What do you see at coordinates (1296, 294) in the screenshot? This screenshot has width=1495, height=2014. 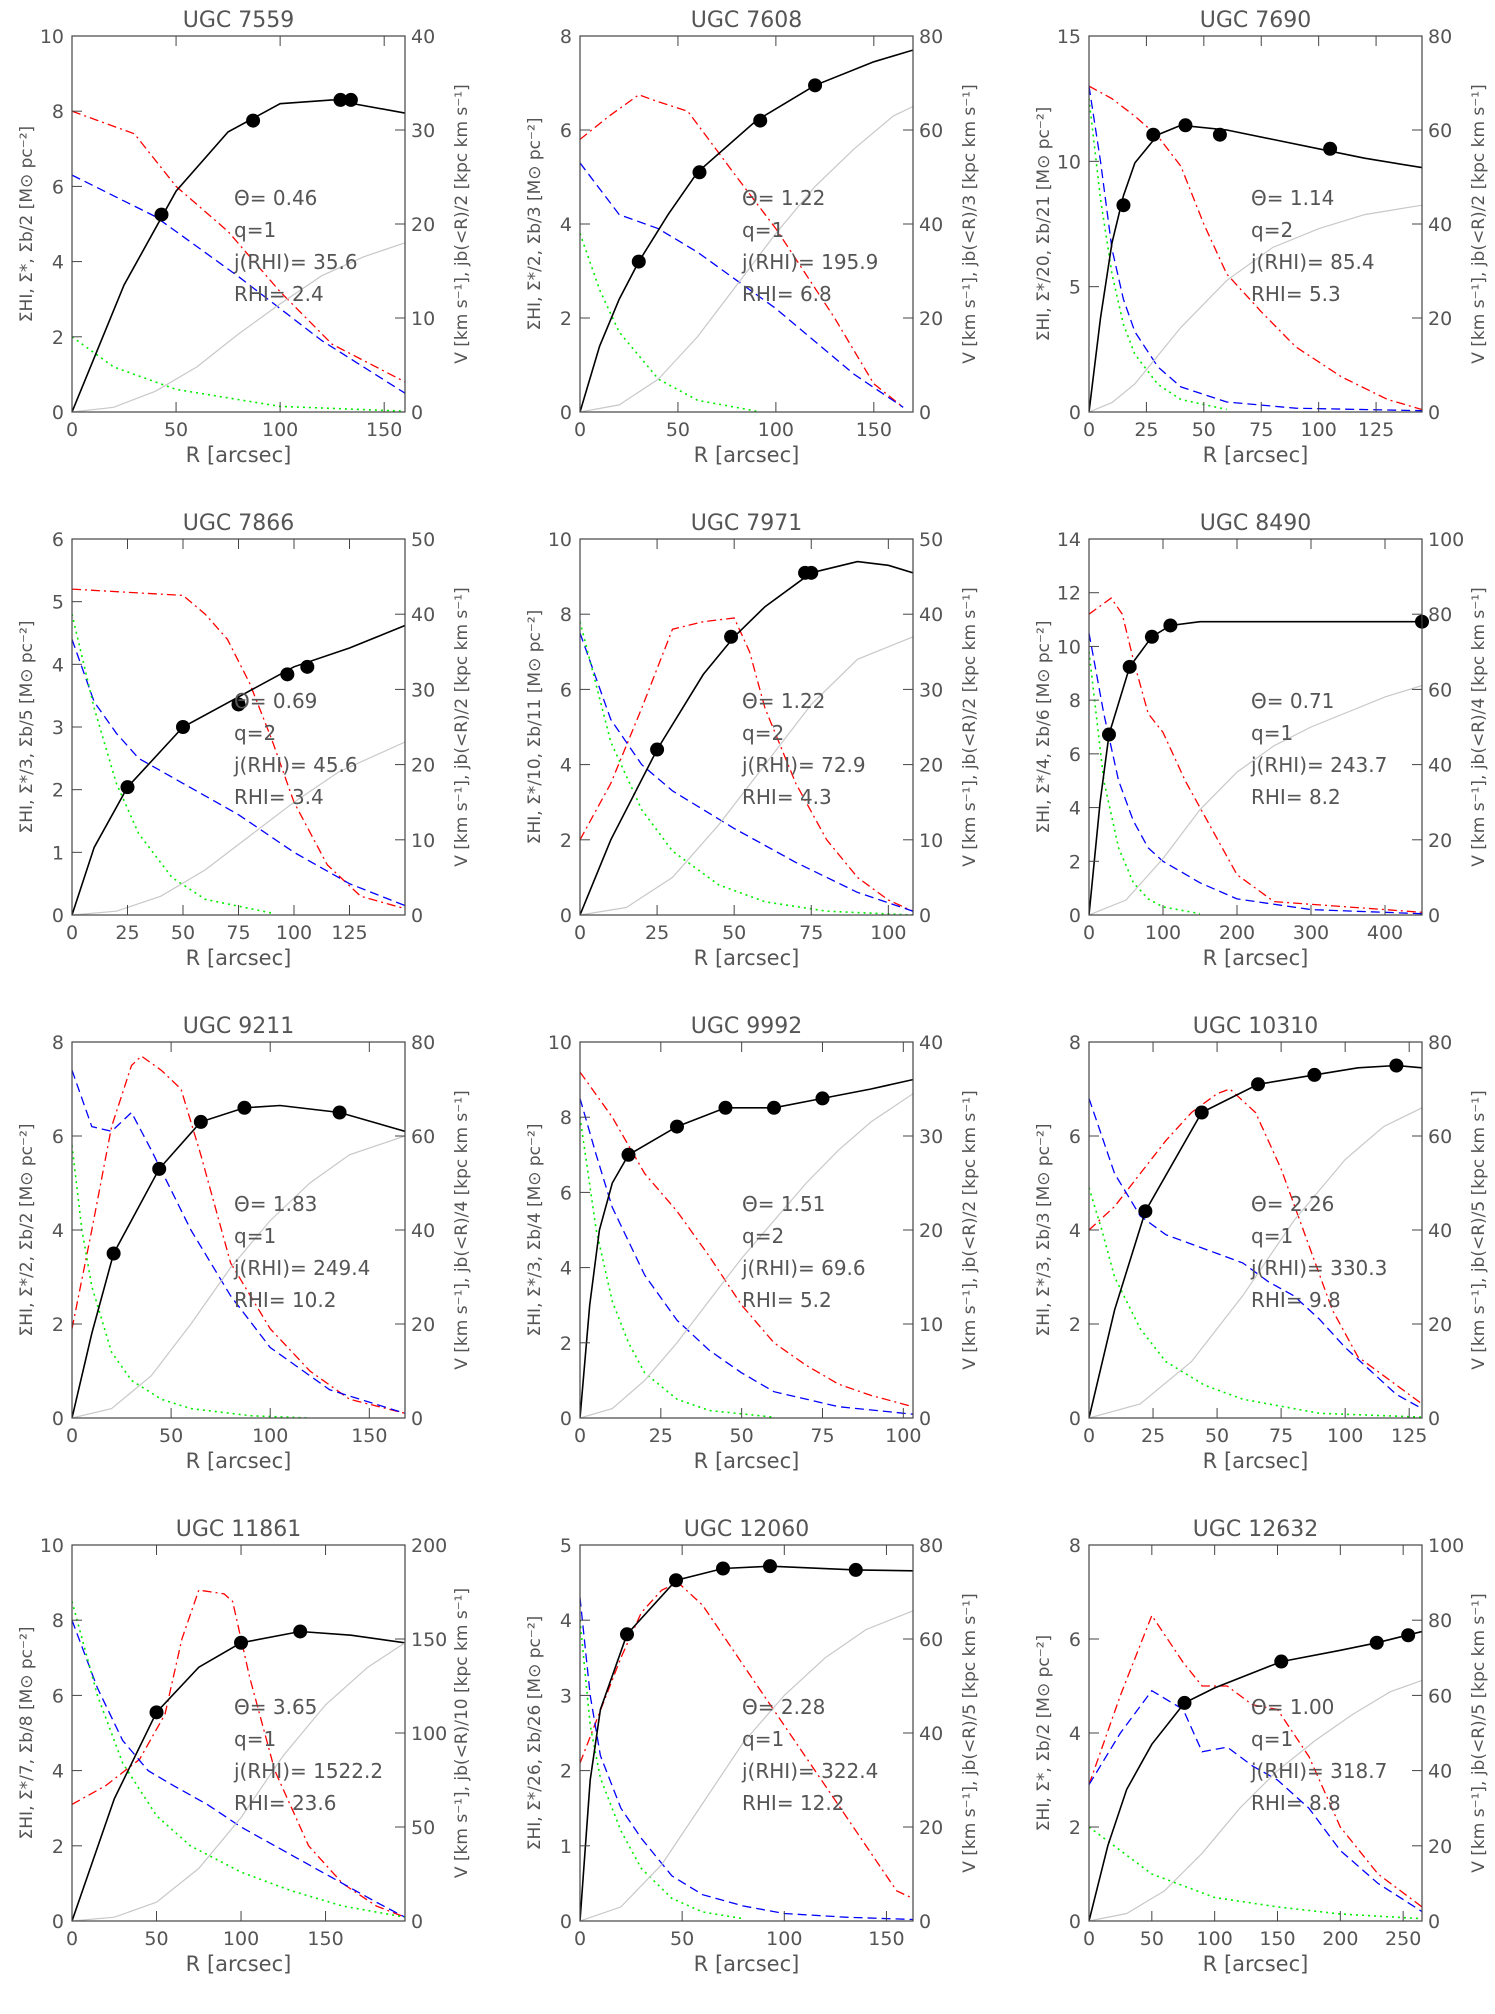 I see `annotation-text: RHI= 5.3` at bounding box center [1296, 294].